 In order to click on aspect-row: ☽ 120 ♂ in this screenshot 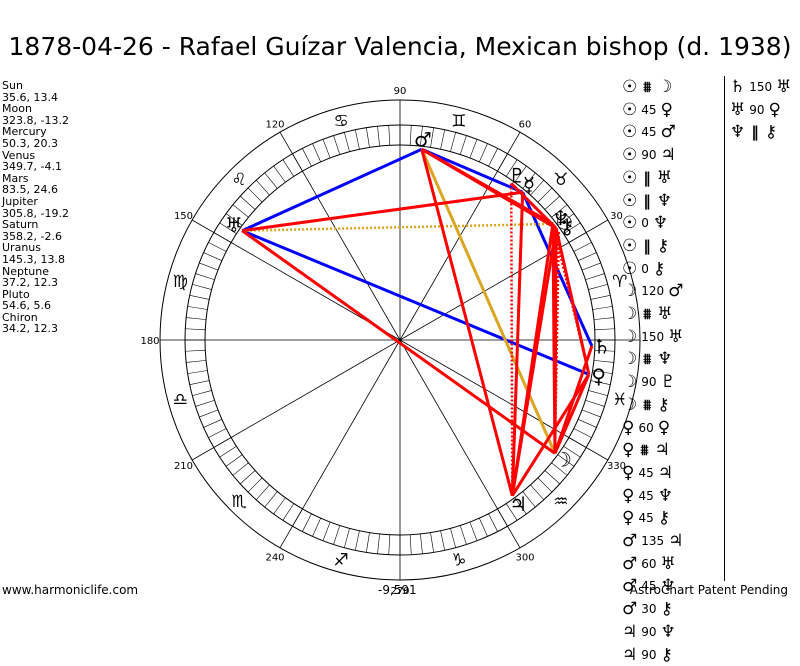, I will do `click(652, 291)`.